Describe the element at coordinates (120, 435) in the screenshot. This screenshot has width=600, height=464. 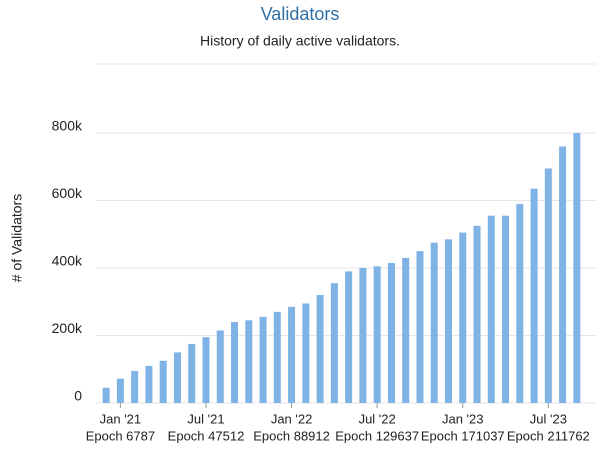
I see `x-tick-sublabel: Epoch 6787` at that location.